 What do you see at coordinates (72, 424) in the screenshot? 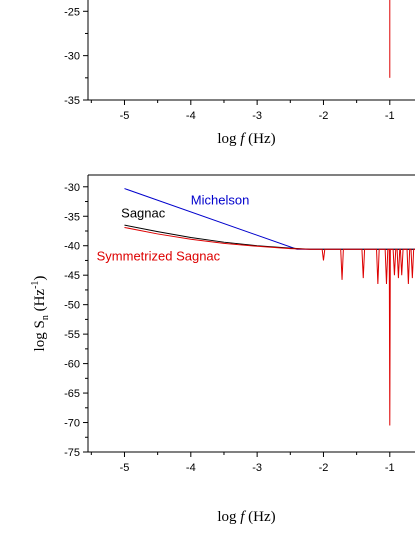
I see `y-tick-label: -70` at bounding box center [72, 424].